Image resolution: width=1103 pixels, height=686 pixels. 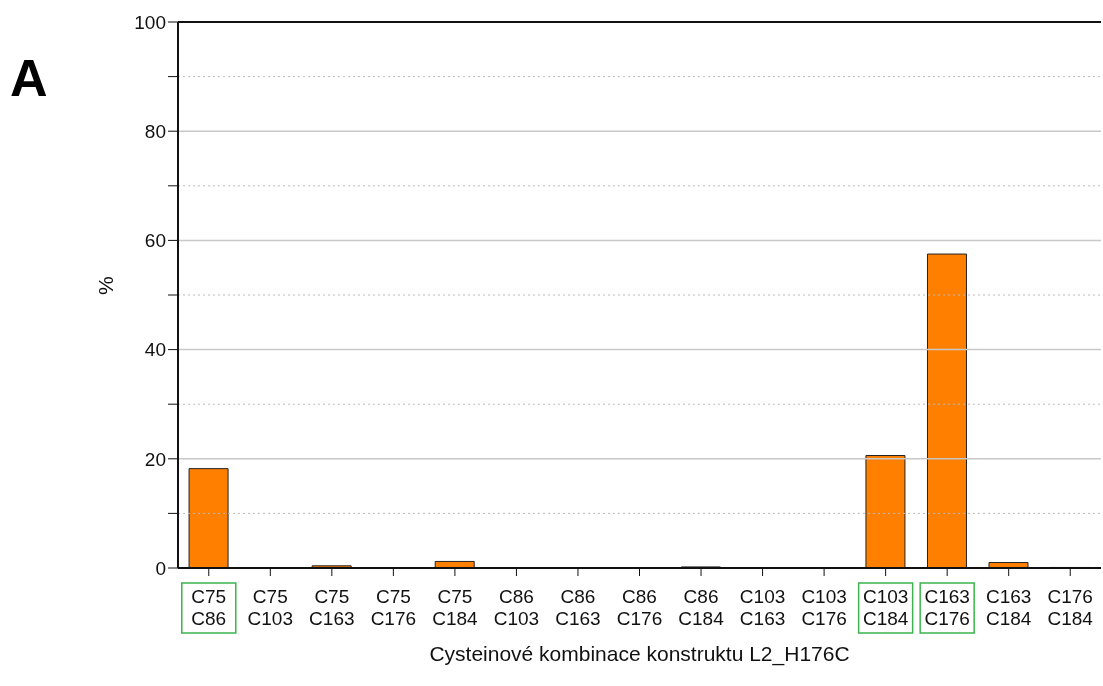 I want to click on x-tick-label: C75 C184, so click(x=455, y=607).